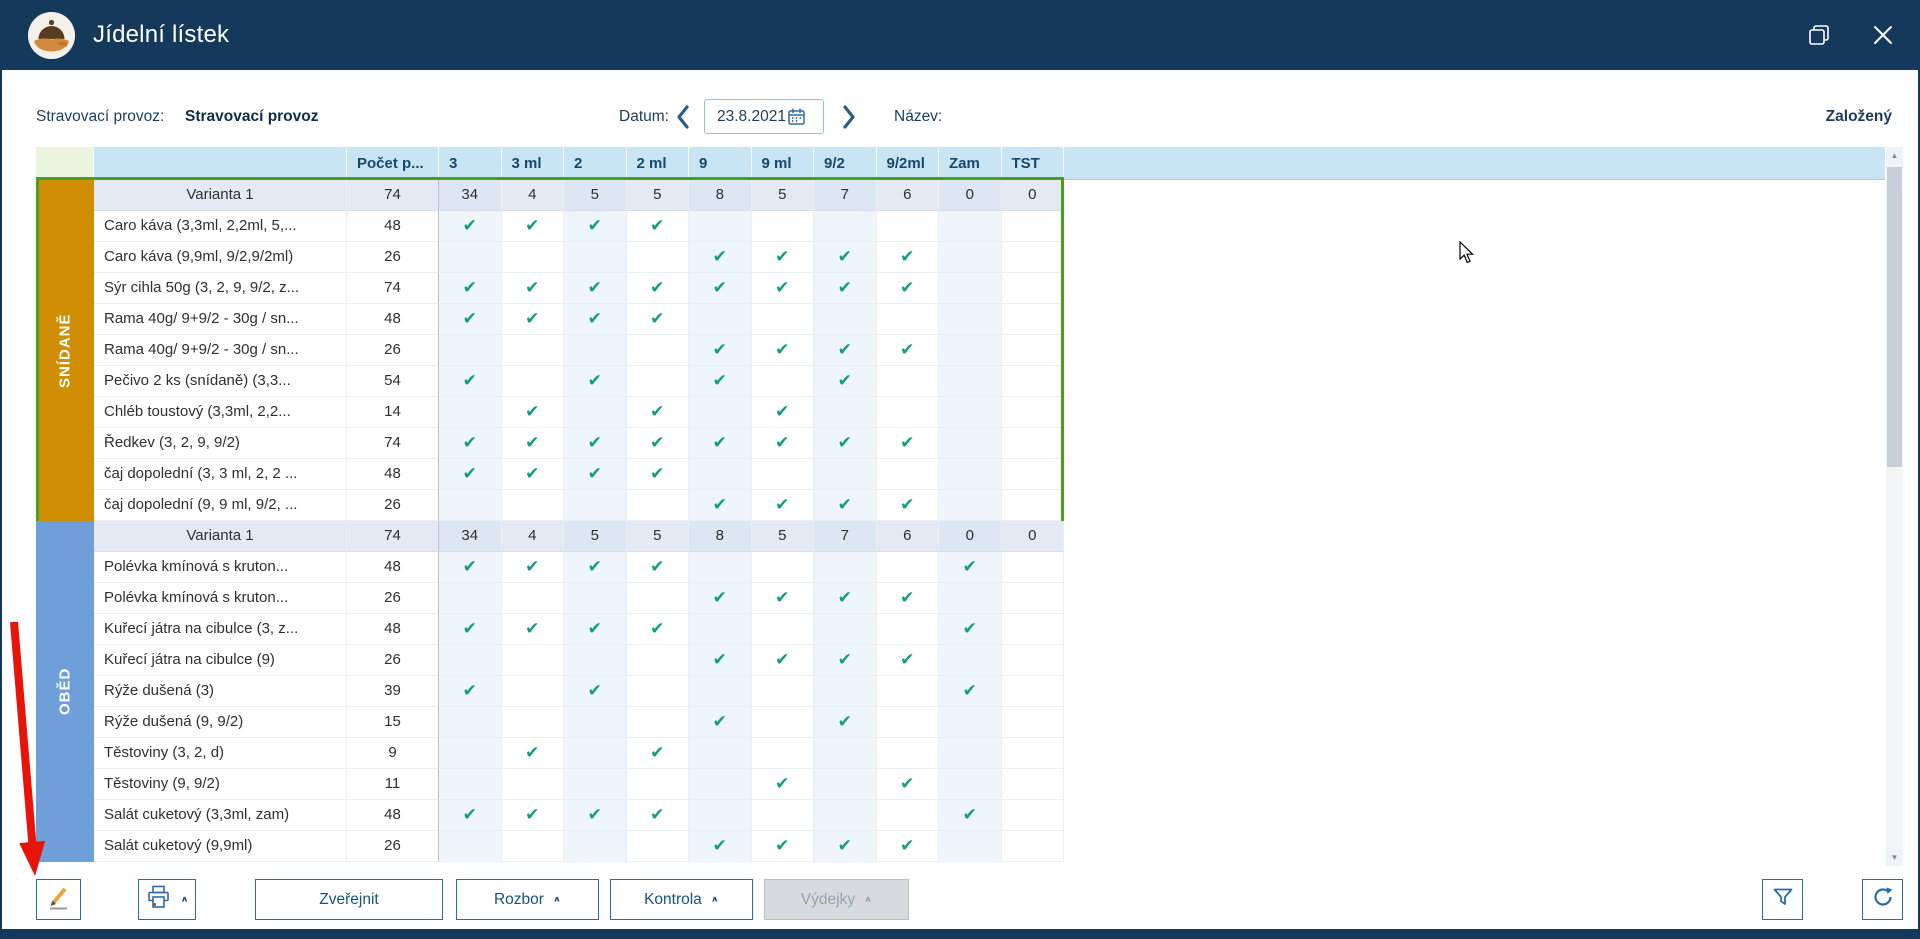 This screenshot has height=939, width=1920. What do you see at coordinates (579, 443) in the screenshot?
I see `table-row: Ředkev (3, 2, 9, 9/2) 74 ✔ ✔ ✔ ✔ ✔ ✔ ✔ ✔` at bounding box center [579, 443].